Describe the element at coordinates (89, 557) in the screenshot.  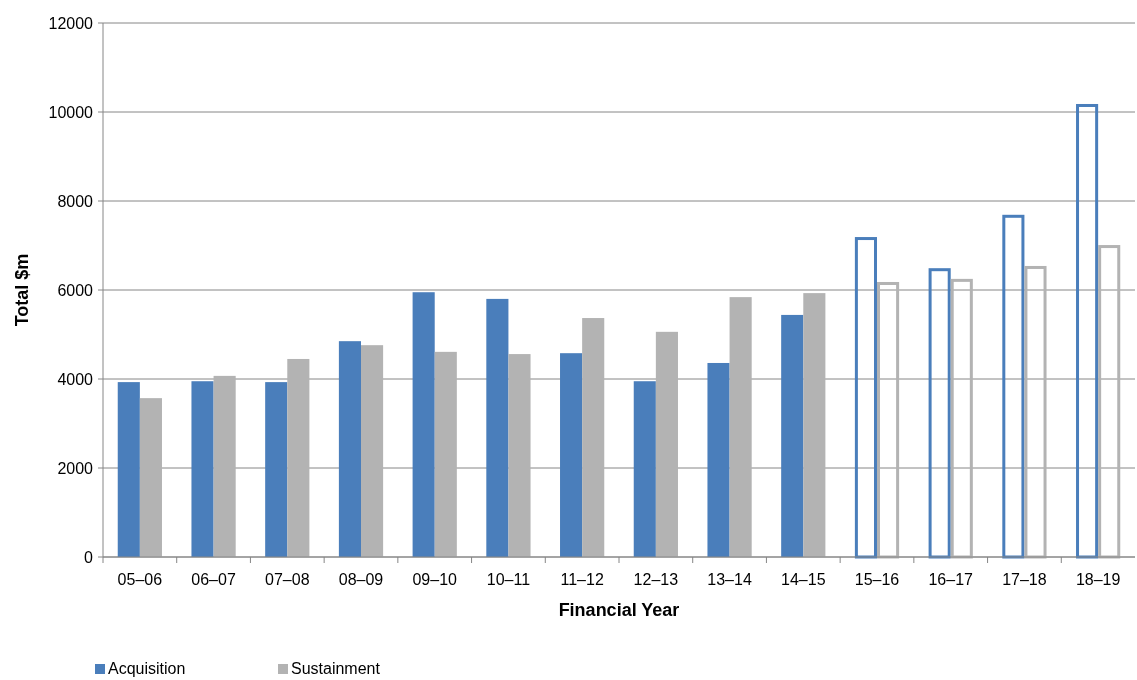
I see `y-tick-label: 0` at that location.